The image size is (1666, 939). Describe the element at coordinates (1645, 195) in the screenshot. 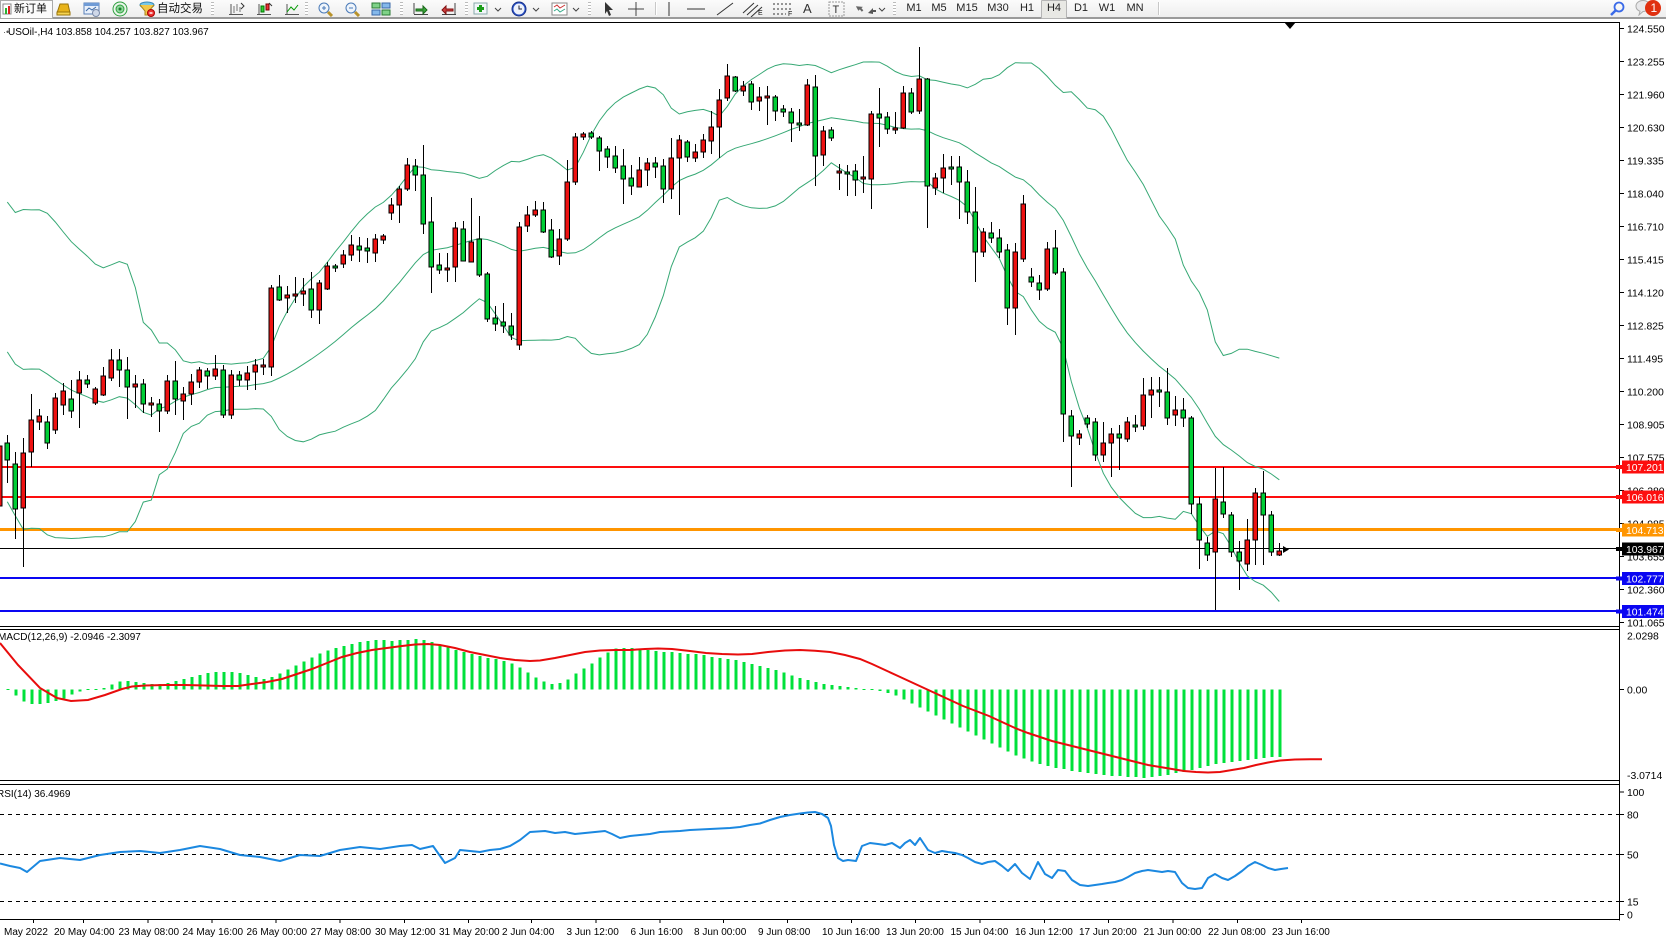

I see `svg-text: 118.040` at that location.